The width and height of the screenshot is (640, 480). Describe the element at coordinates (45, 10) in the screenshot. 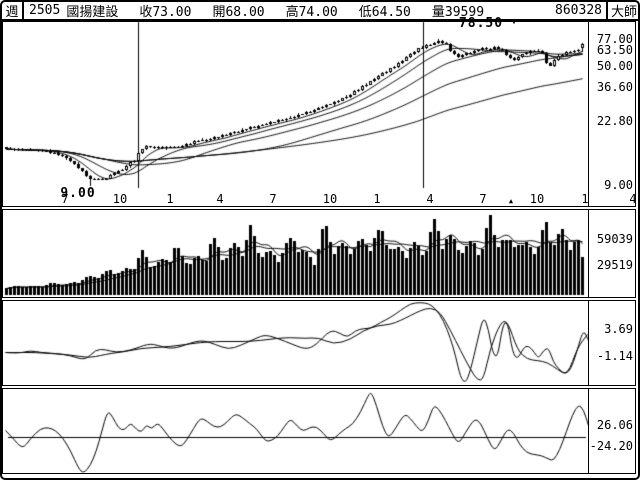

I see `stock-code: 2505` at that location.